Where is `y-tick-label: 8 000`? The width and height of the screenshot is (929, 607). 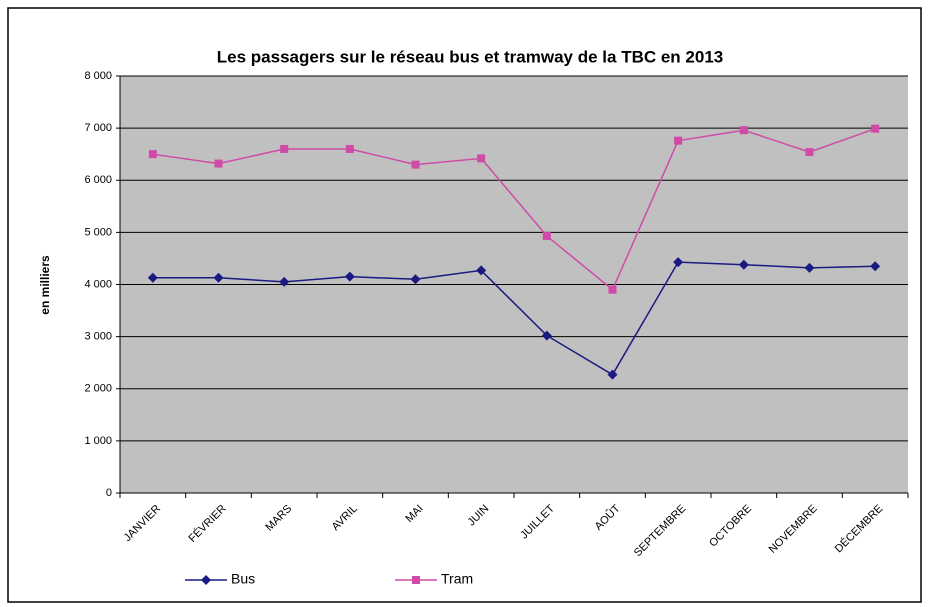 y-tick-label: 8 000 is located at coordinates (98, 76).